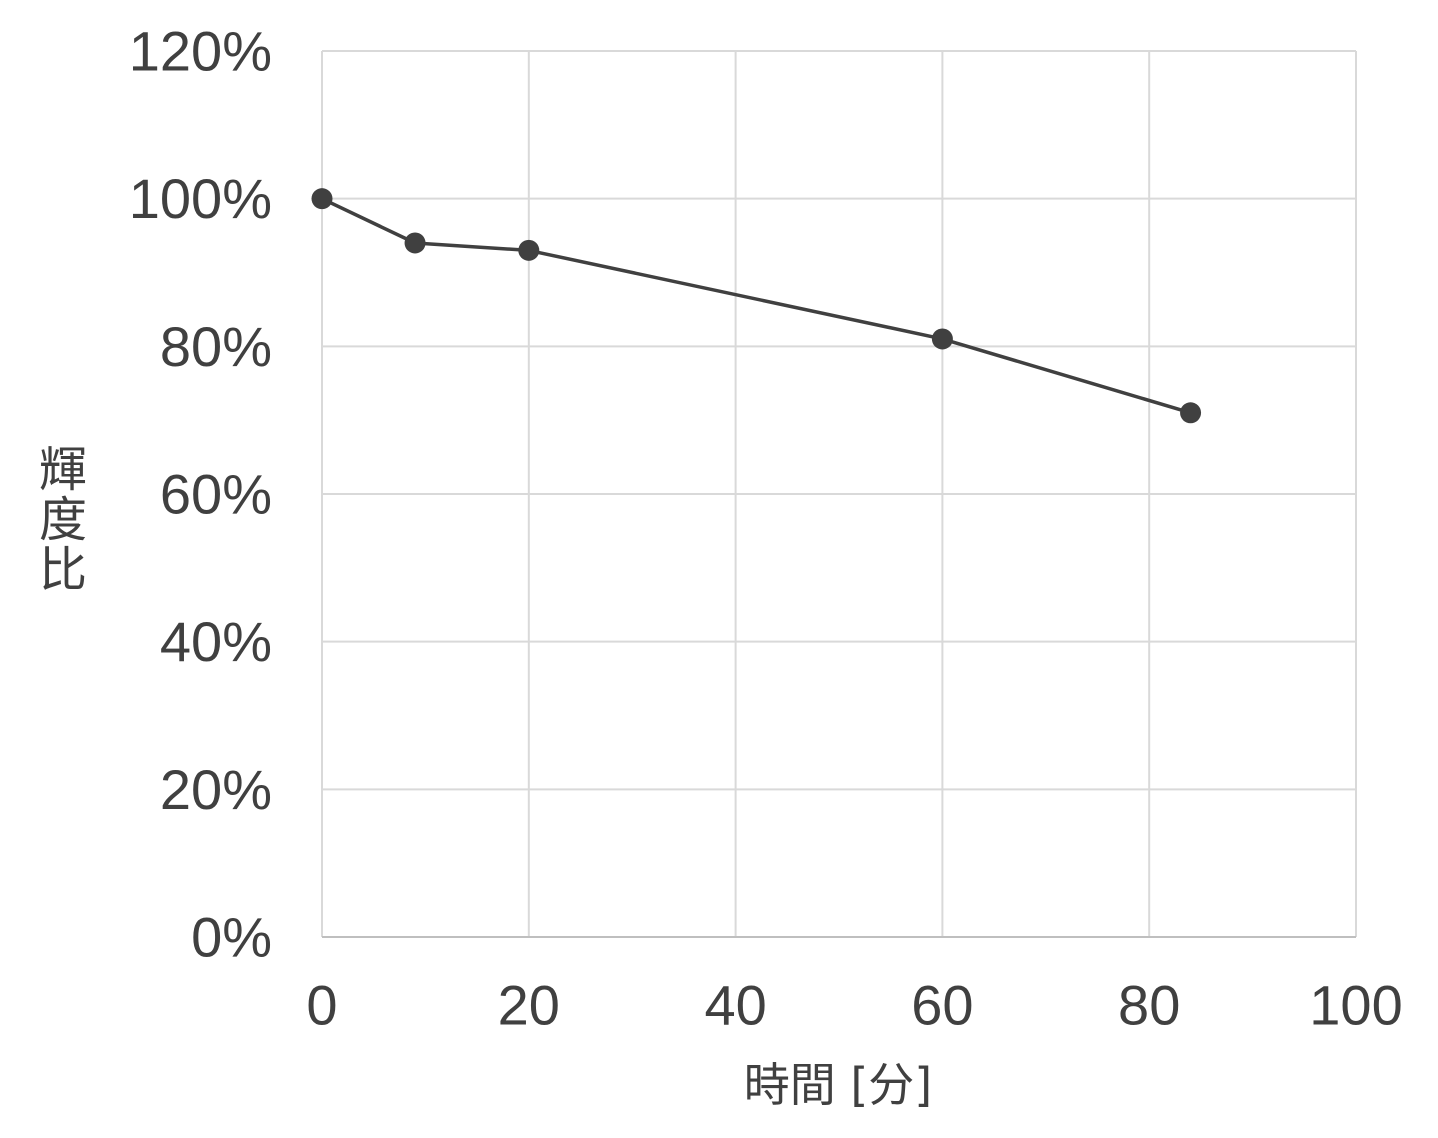  Describe the element at coordinates (1149, 1005) in the screenshot. I see `x-tick-label: 80` at that location.